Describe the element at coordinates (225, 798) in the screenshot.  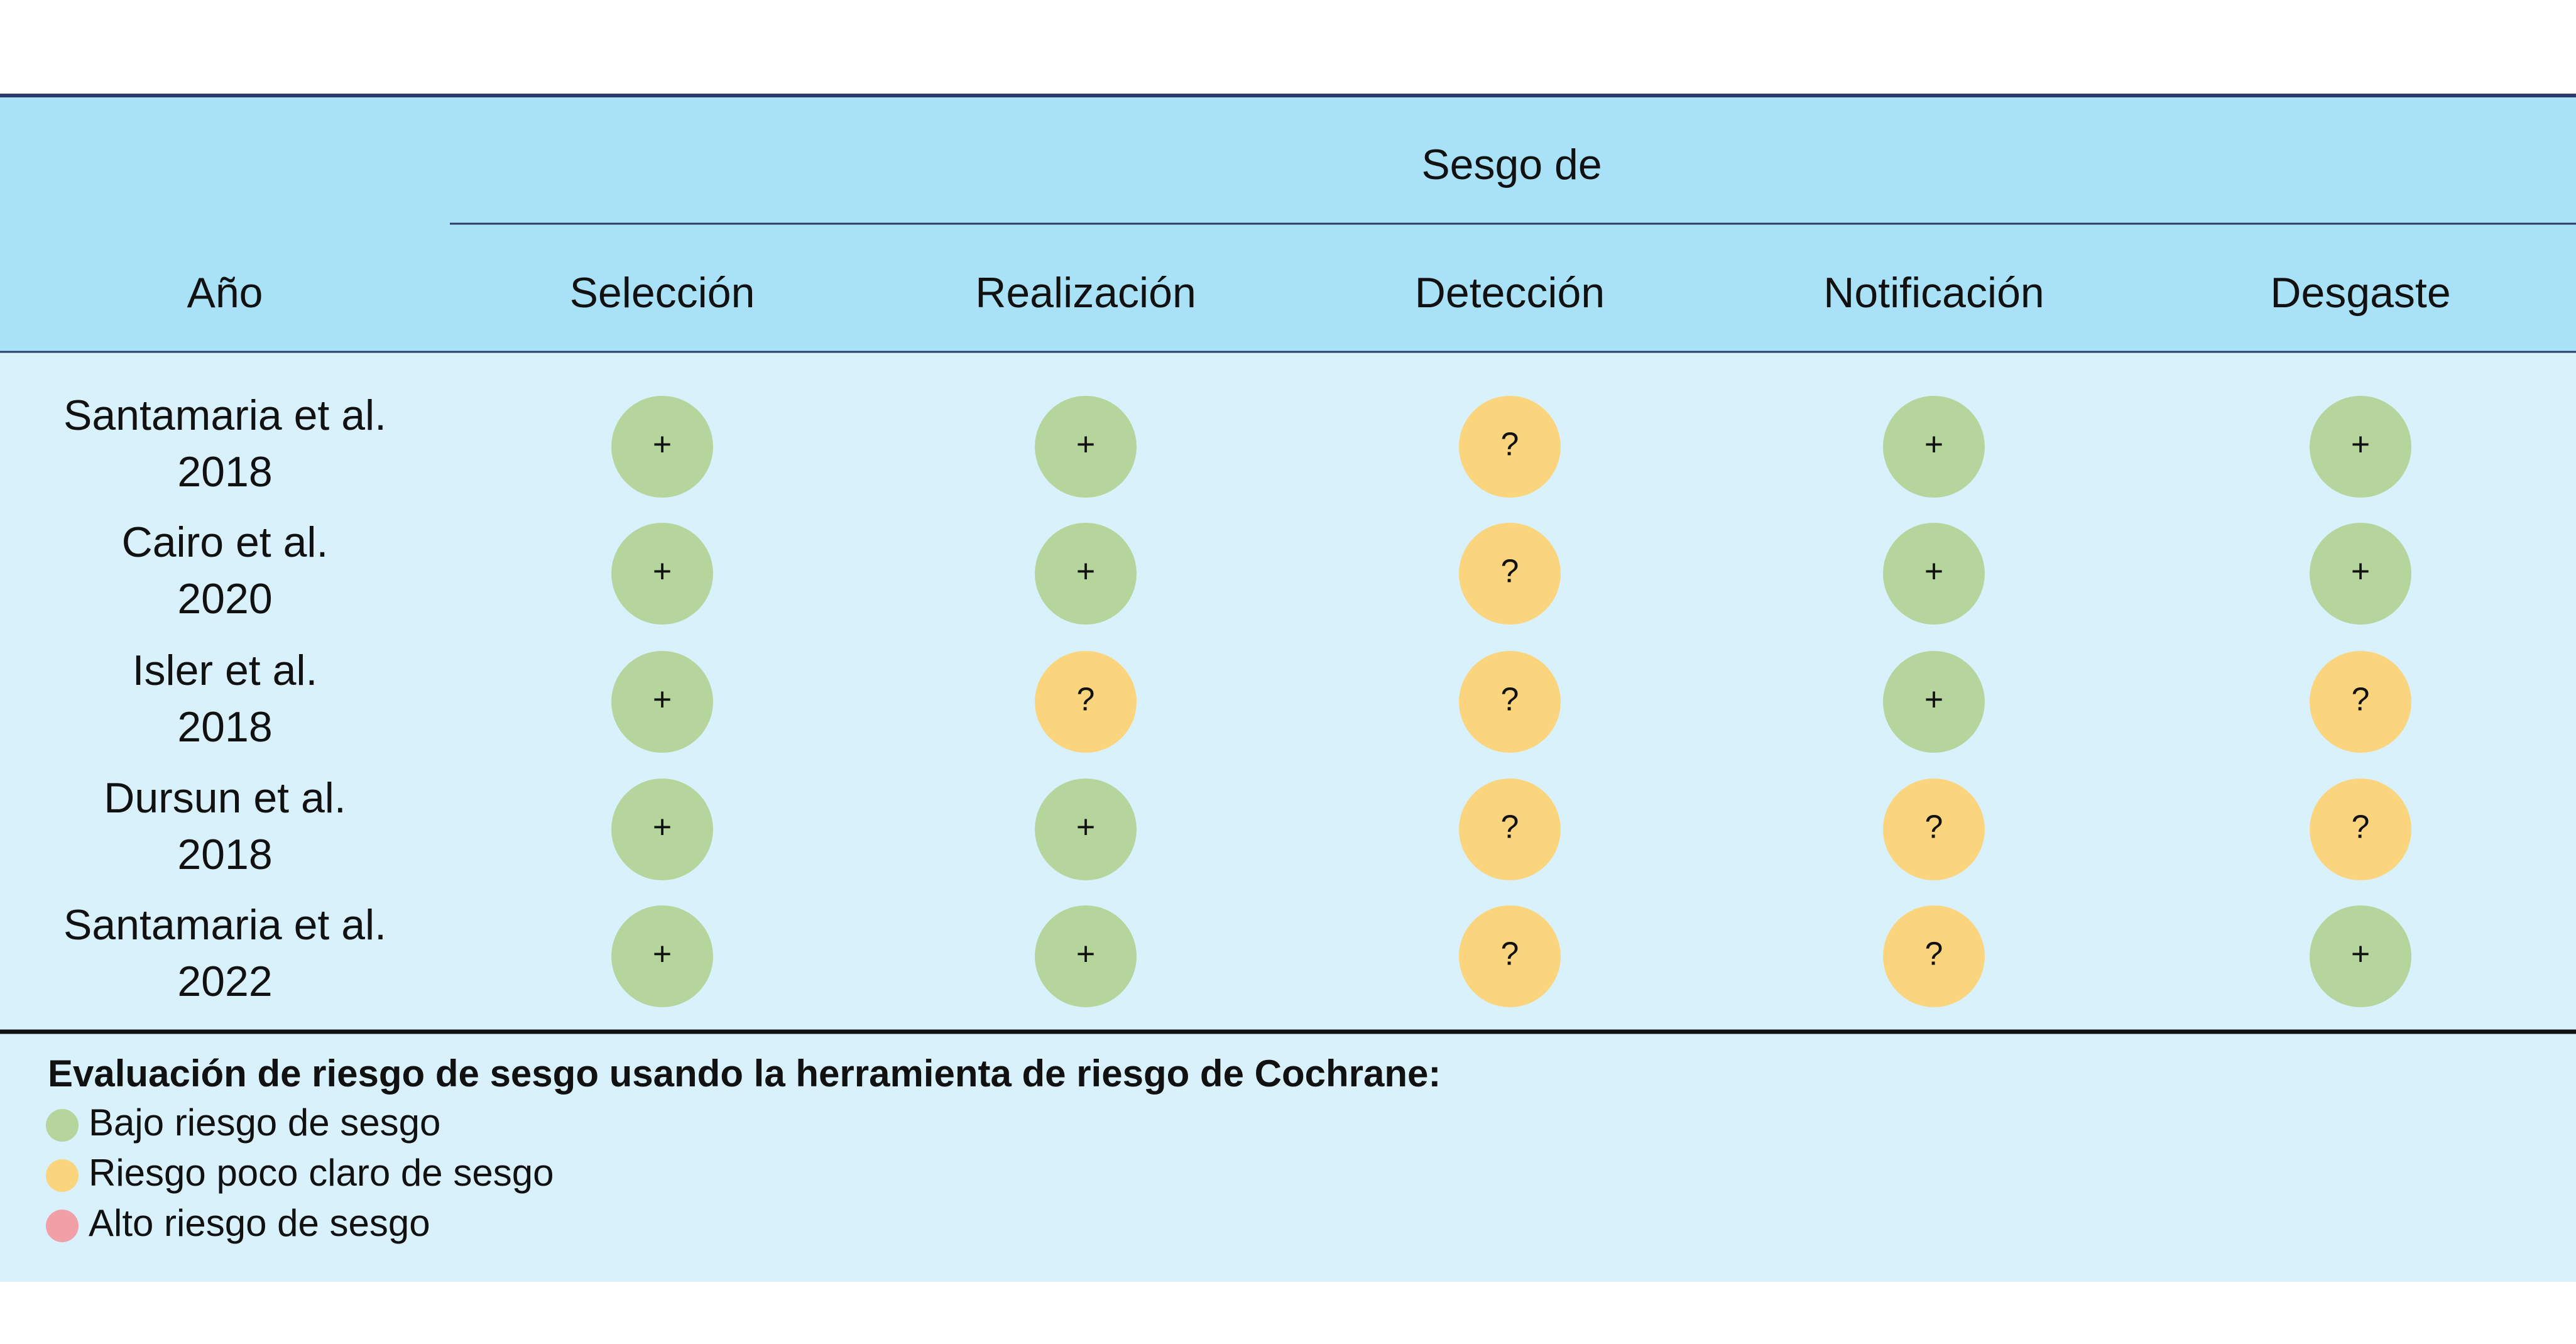
I see `study-name: Dursun et al.` at that location.